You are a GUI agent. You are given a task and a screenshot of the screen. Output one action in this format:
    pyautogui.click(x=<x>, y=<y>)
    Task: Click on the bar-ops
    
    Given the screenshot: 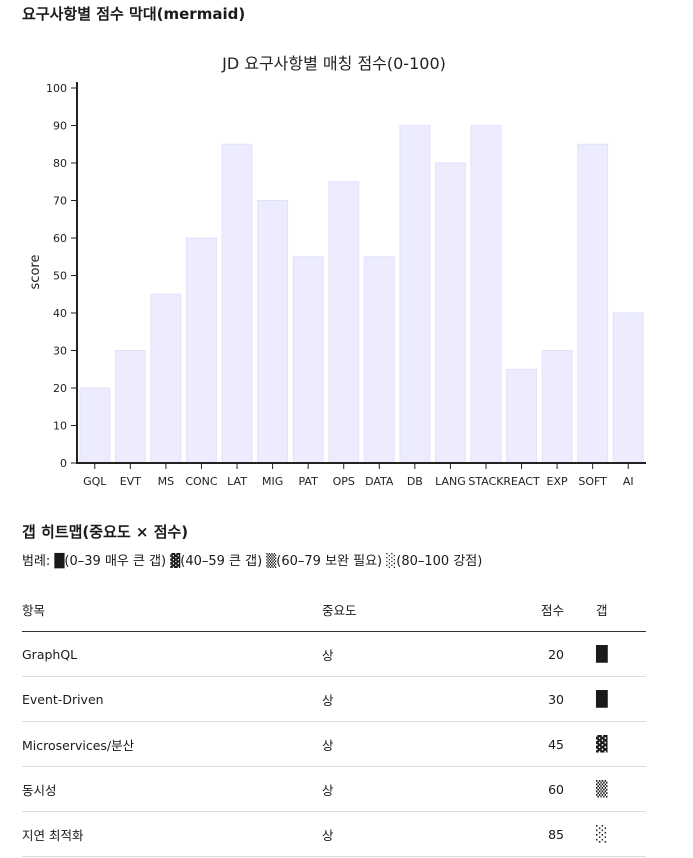 What is the action you would take?
    pyautogui.click(x=344, y=322)
    